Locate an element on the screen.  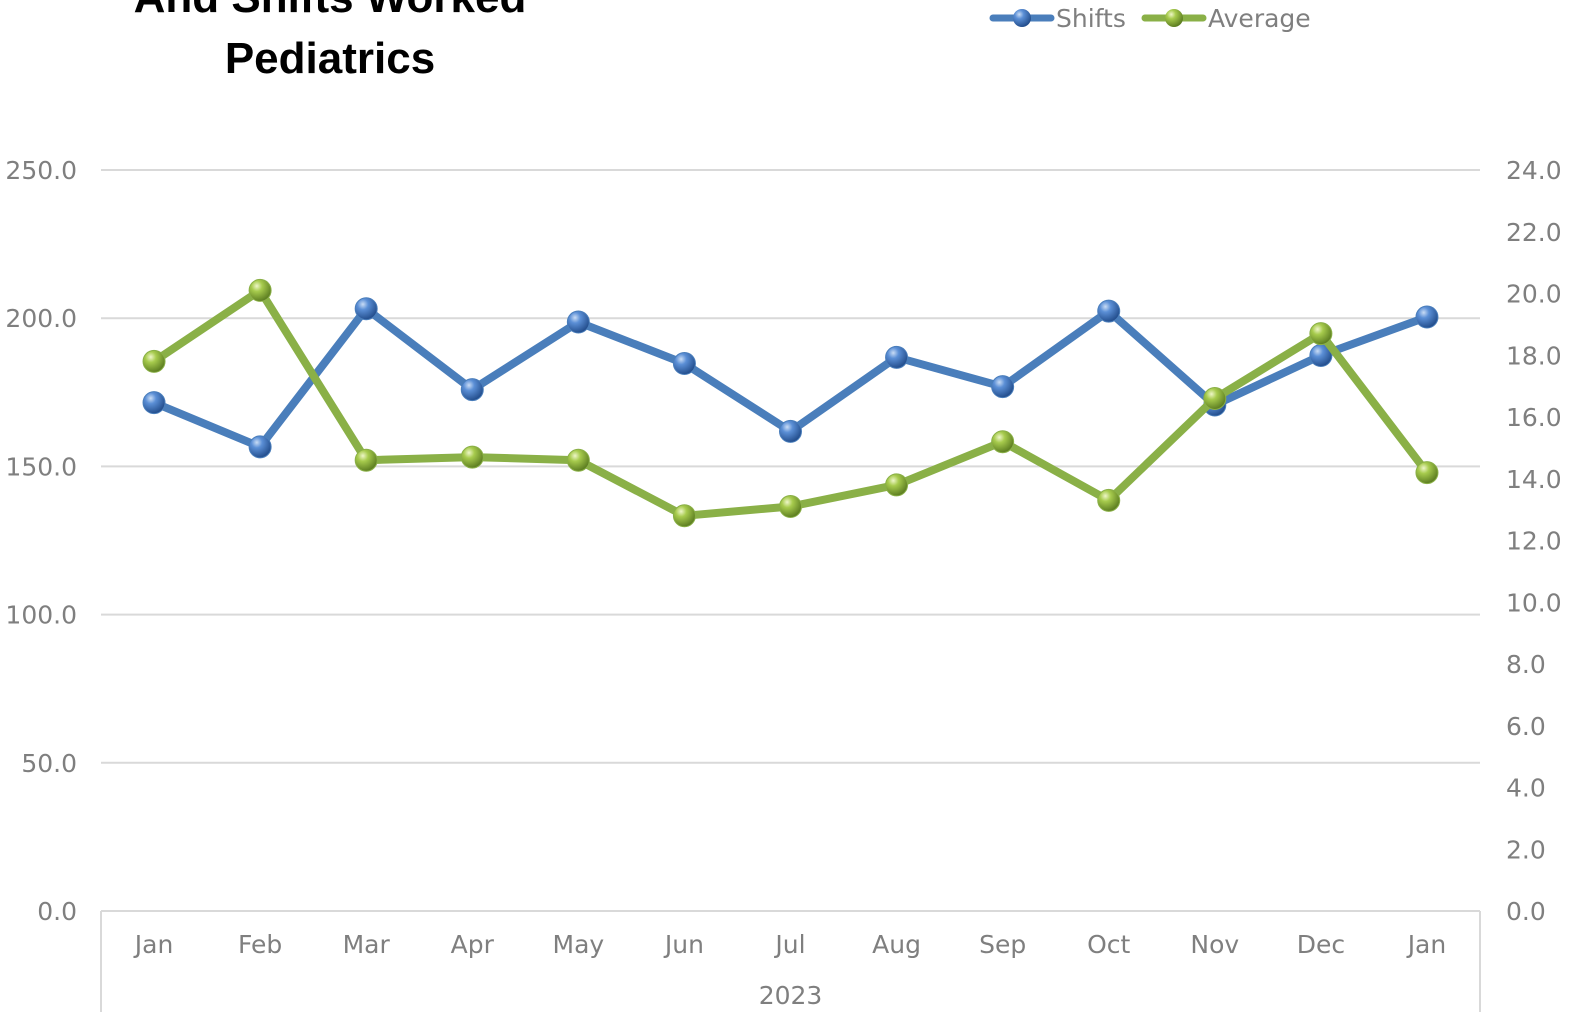
category-label: Mar is located at coordinates (367, 944).